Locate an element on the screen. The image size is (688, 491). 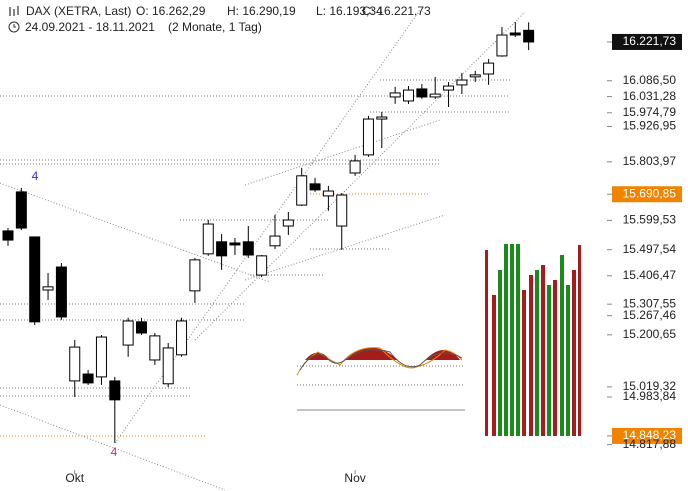
y-tick-label: 14.817,88 is located at coordinates (650, 444).